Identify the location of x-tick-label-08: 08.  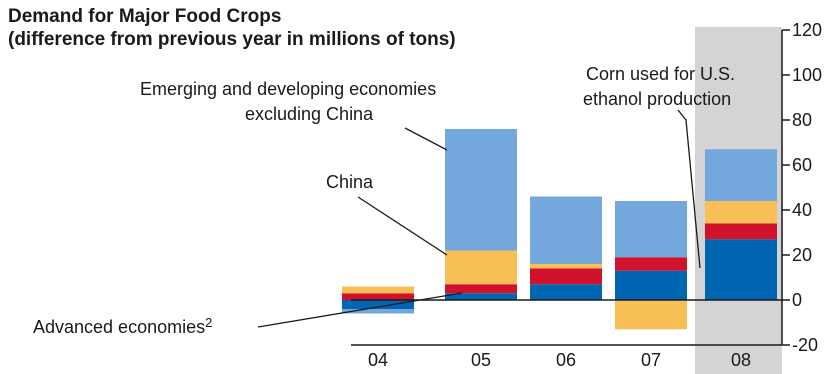
(741, 360).